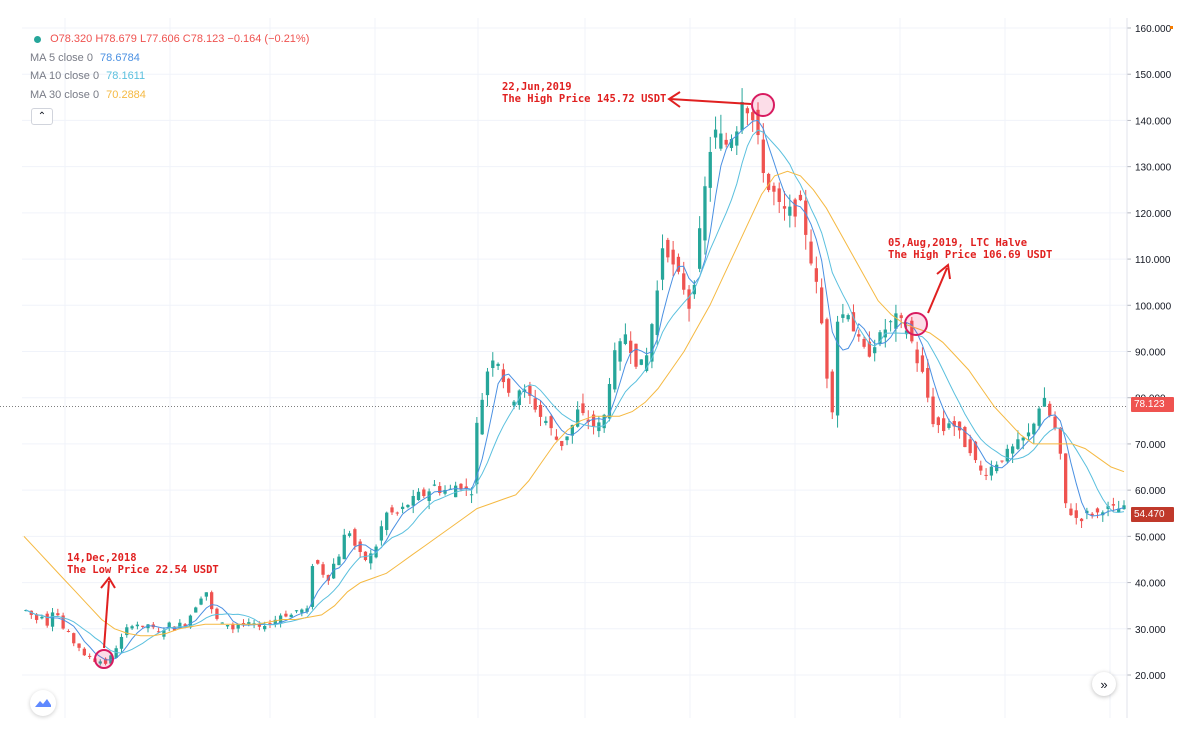 This screenshot has width=1196, height=740. I want to click on chevron-up-icon: ⌃, so click(42, 116).